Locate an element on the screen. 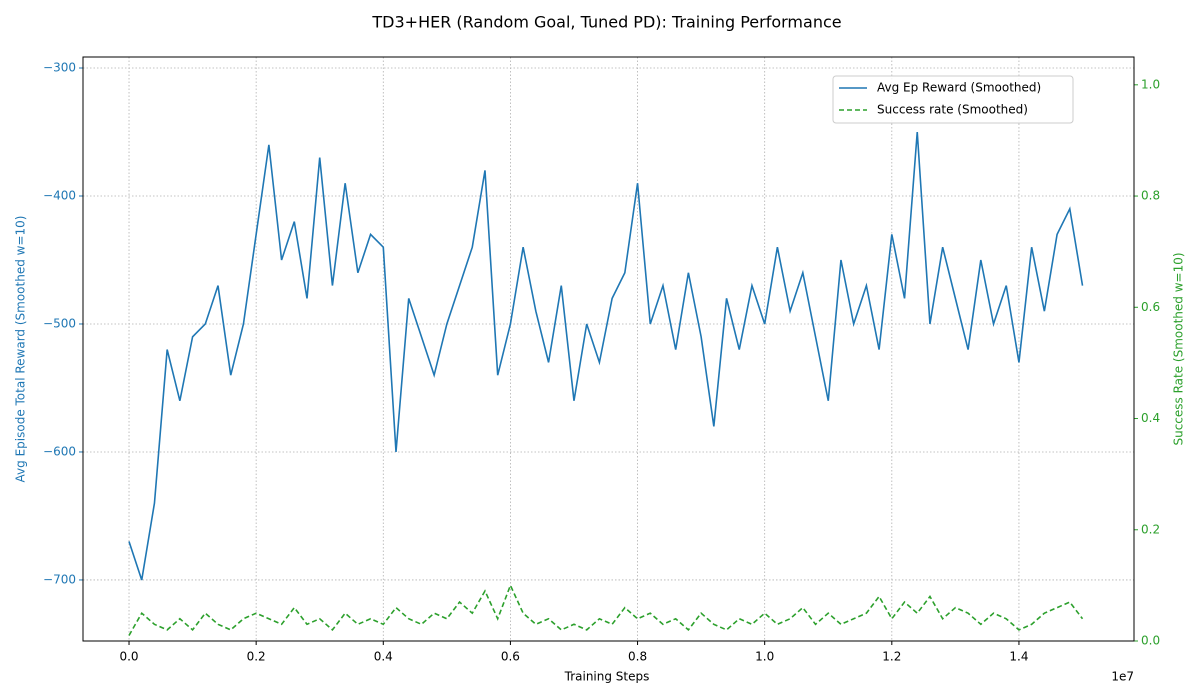 This screenshot has width=1200, height=700. y-tick-label: −300 is located at coordinates (59, 68).